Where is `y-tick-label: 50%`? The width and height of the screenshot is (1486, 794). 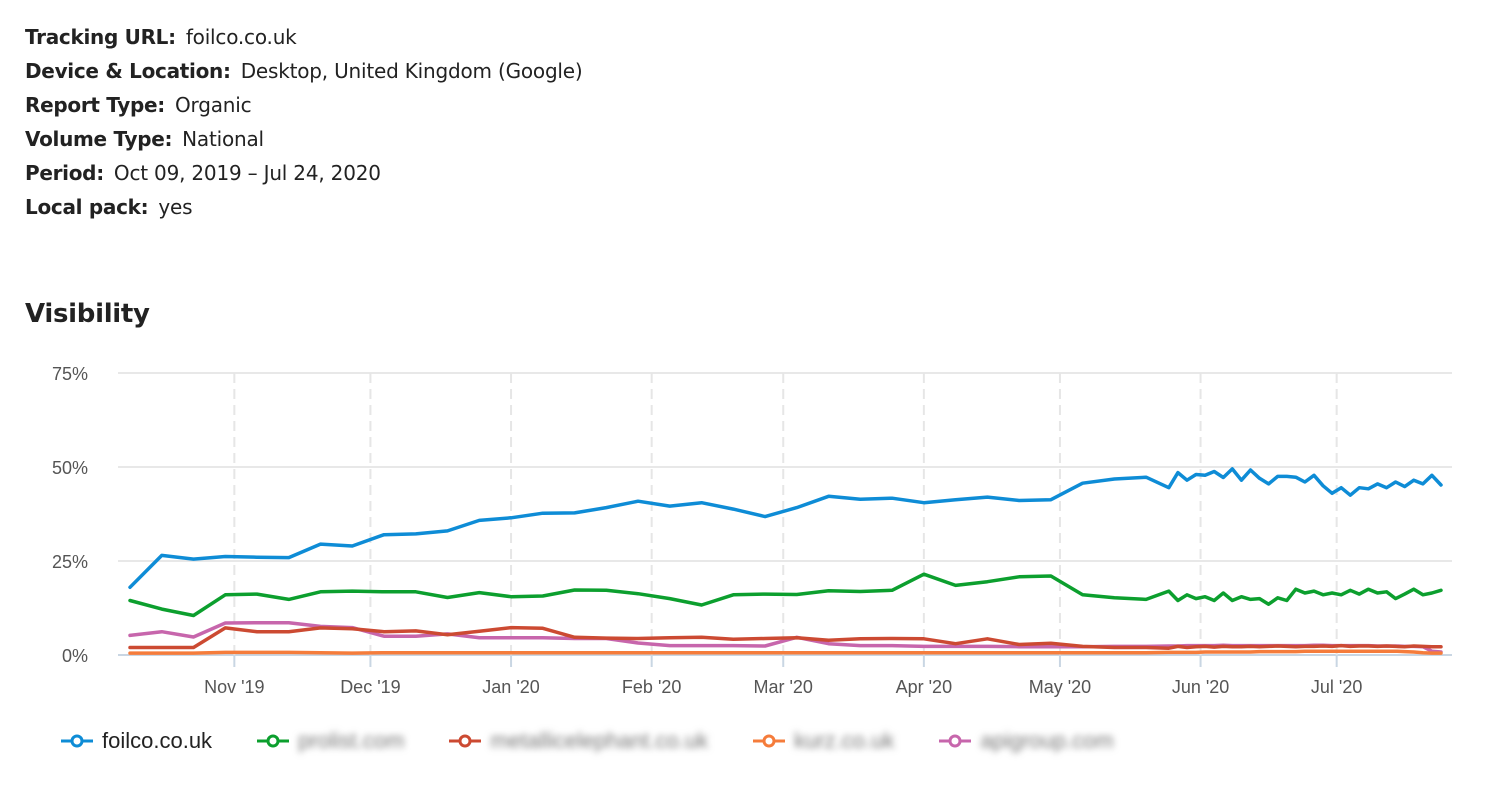
y-tick-label: 50% is located at coordinates (70, 468).